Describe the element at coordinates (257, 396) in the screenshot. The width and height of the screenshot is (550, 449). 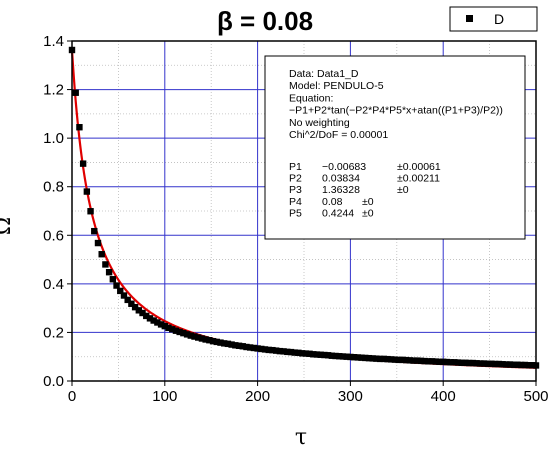
I see `x-tick-label: 200` at that location.